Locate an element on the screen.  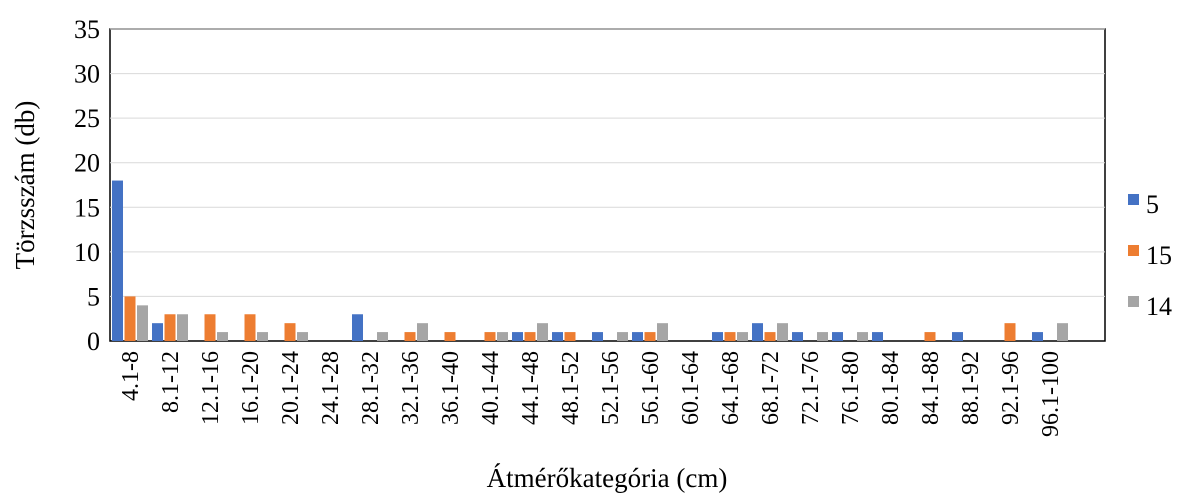
x-tick-label: 36.1-40 is located at coordinates (451, 388).